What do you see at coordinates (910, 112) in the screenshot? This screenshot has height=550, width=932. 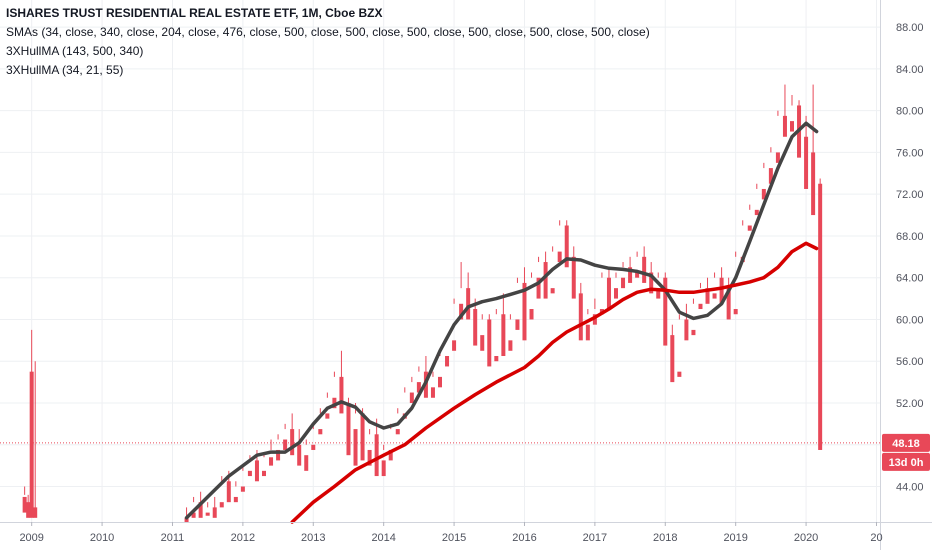 I see `y-tick-label: 80.00` at bounding box center [910, 112].